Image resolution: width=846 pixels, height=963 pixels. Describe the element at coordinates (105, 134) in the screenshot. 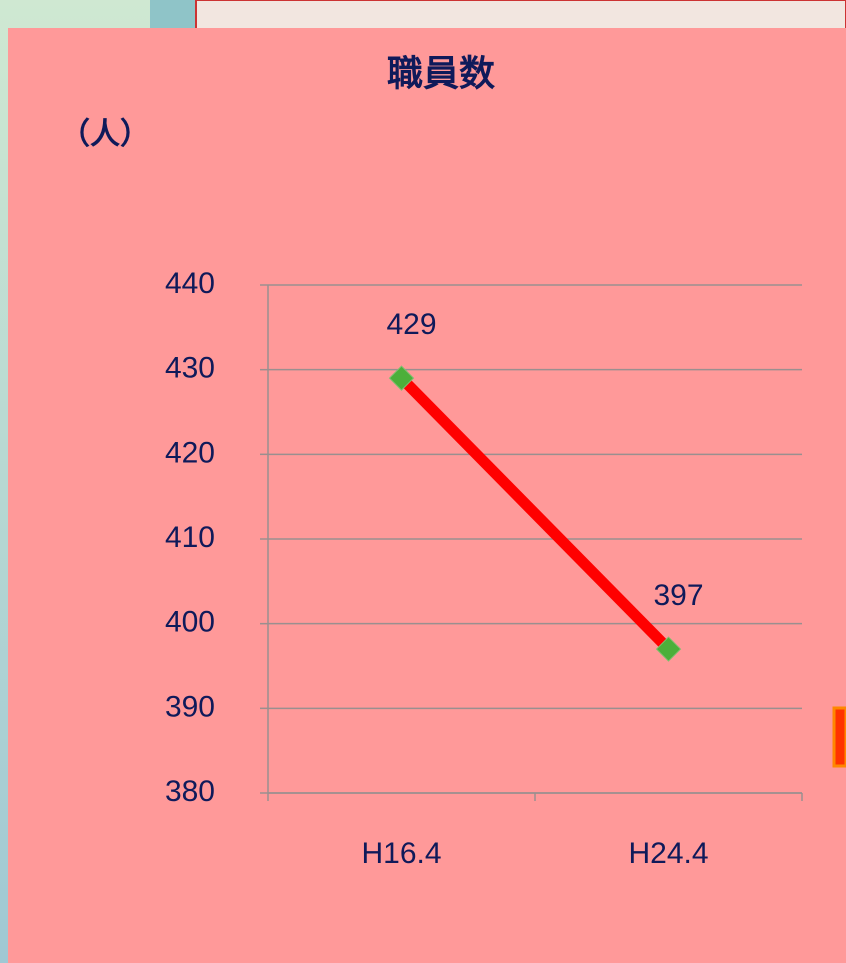

I see `y-axis-label: （人）` at that location.